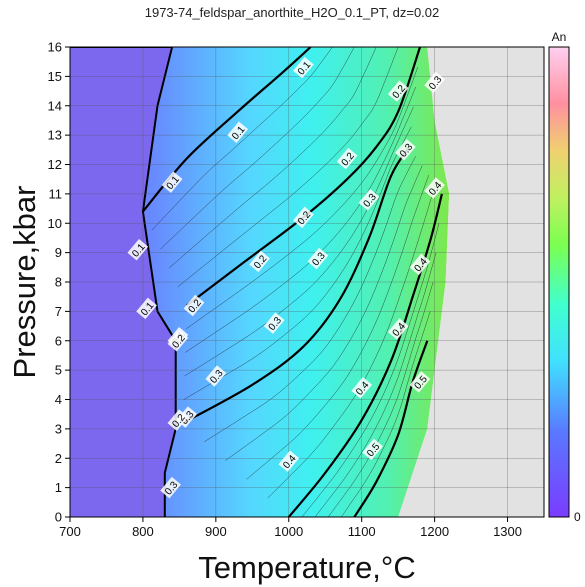 Image resolution: width=585 pixels, height=587 pixels. What do you see at coordinates (434, 531) in the screenshot?
I see `x-tick-label: 1200` at bounding box center [434, 531].